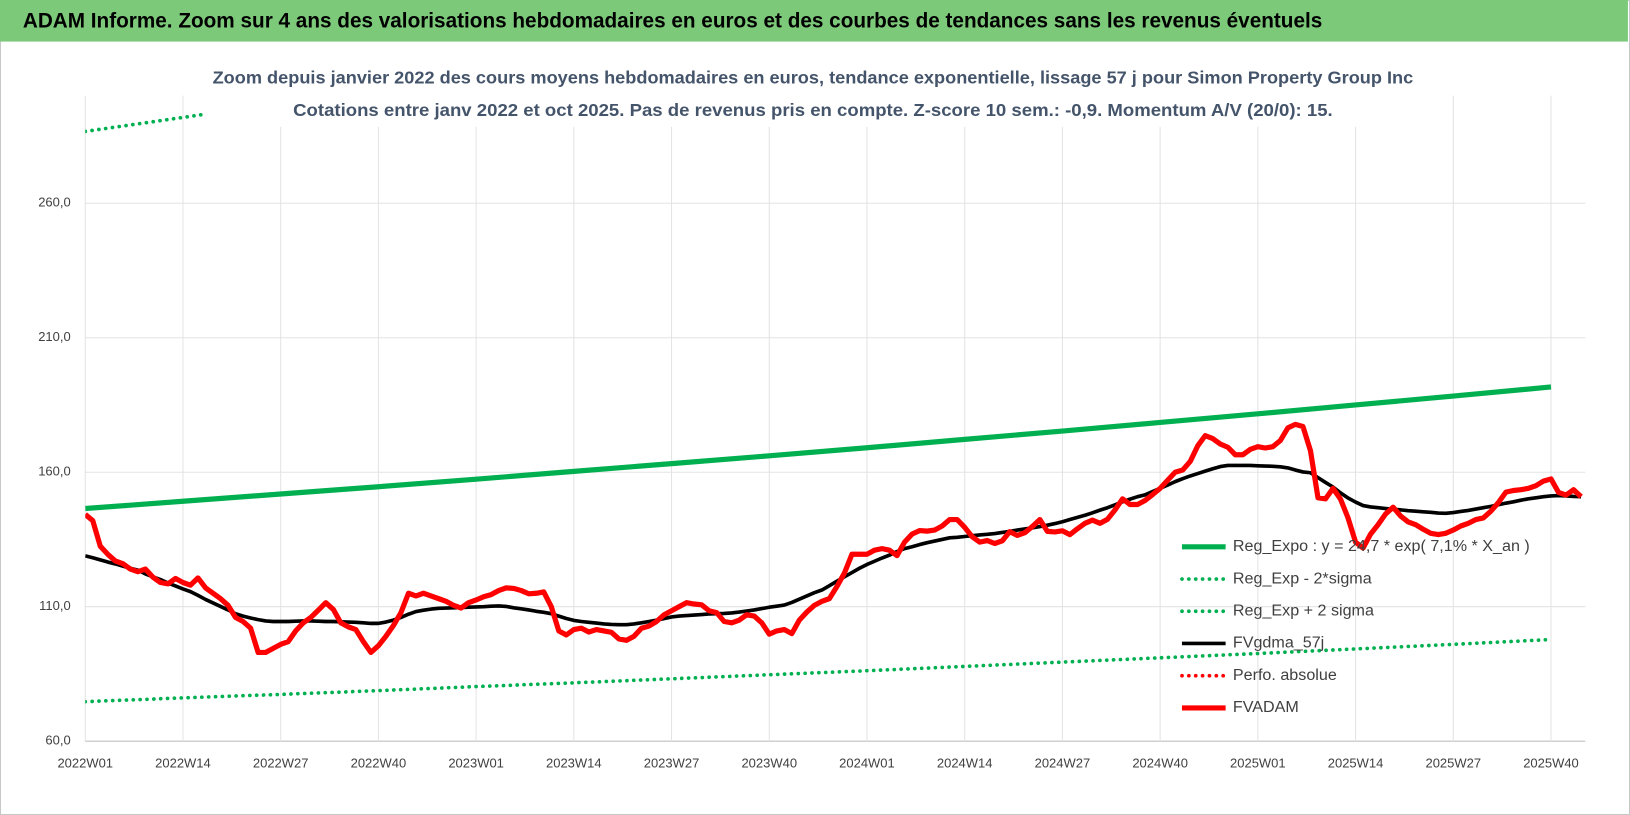 The height and width of the screenshot is (815, 1630). I want to click on x-tick-label: 2024W27, so click(1063, 763).